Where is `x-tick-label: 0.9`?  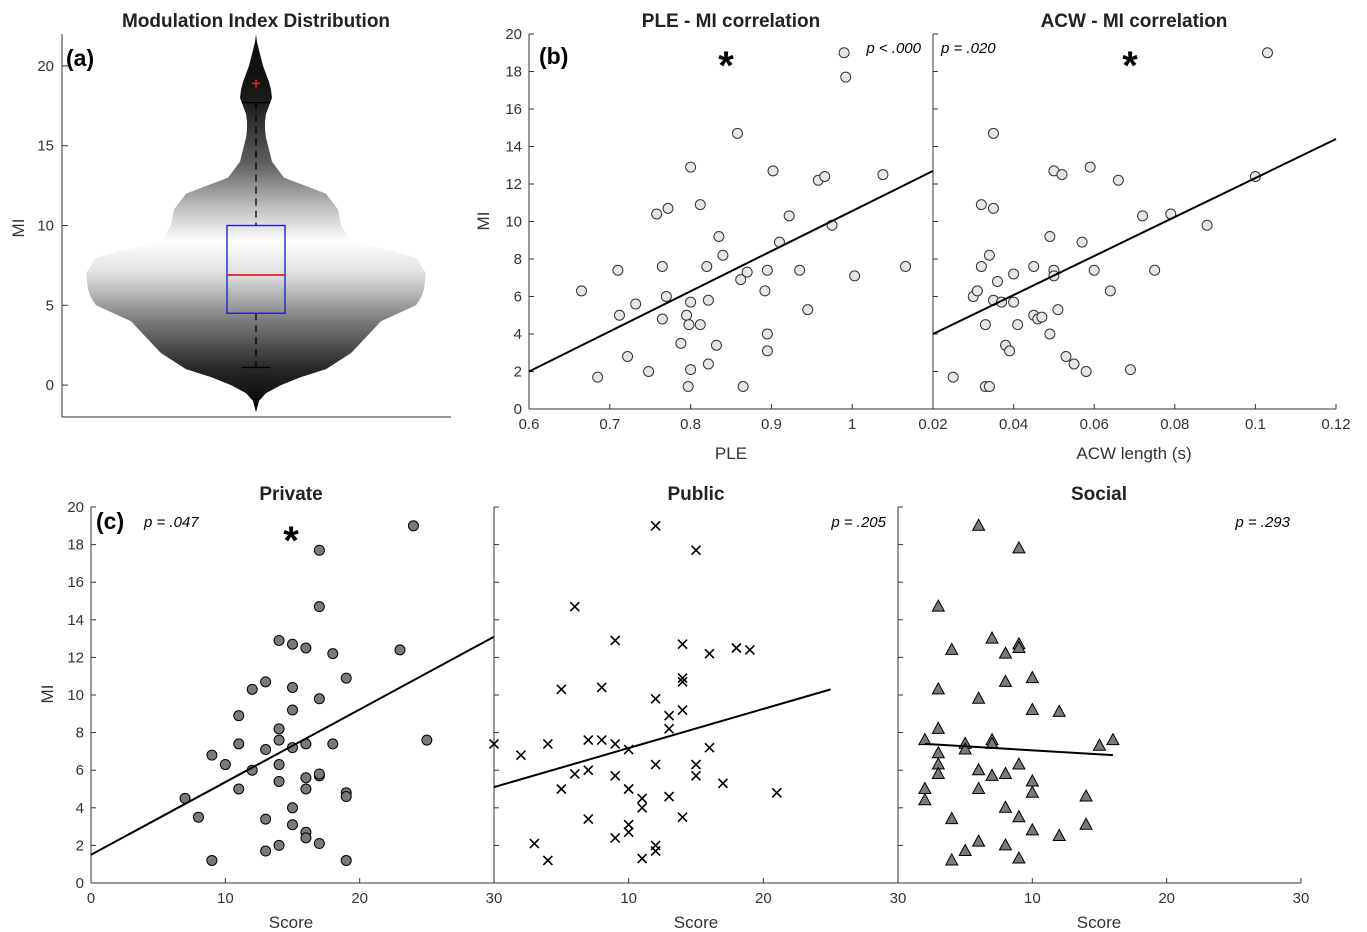 x-tick-label: 0.9 is located at coordinates (771, 424).